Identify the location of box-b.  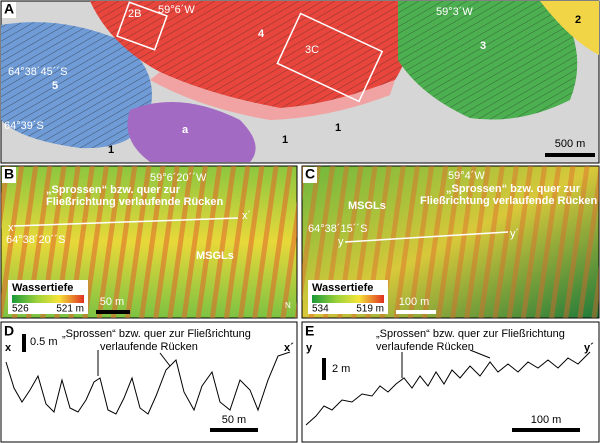
(142, 26).